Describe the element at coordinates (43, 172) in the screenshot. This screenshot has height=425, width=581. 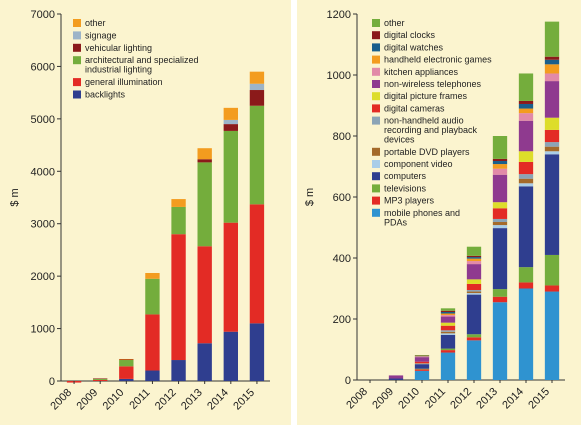
I see `y-tick-label: 4000` at that location.